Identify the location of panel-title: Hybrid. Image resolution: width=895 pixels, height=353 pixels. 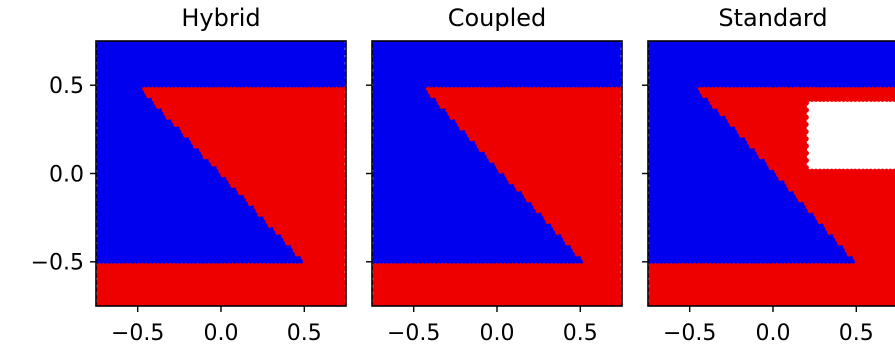
(220, 18).